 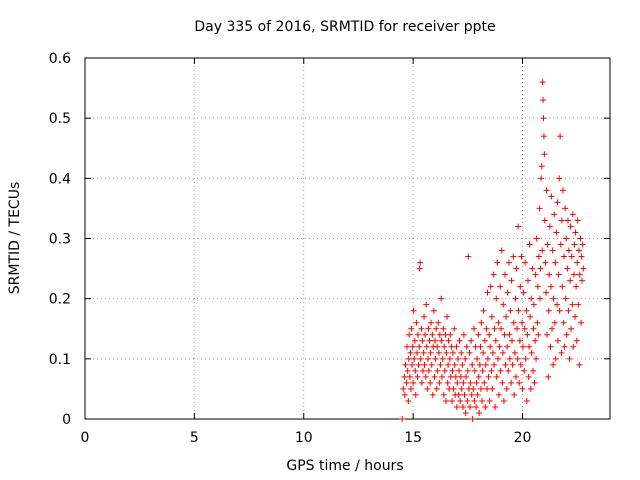 I want to click on x-tick-label: 5, so click(x=194, y=438).